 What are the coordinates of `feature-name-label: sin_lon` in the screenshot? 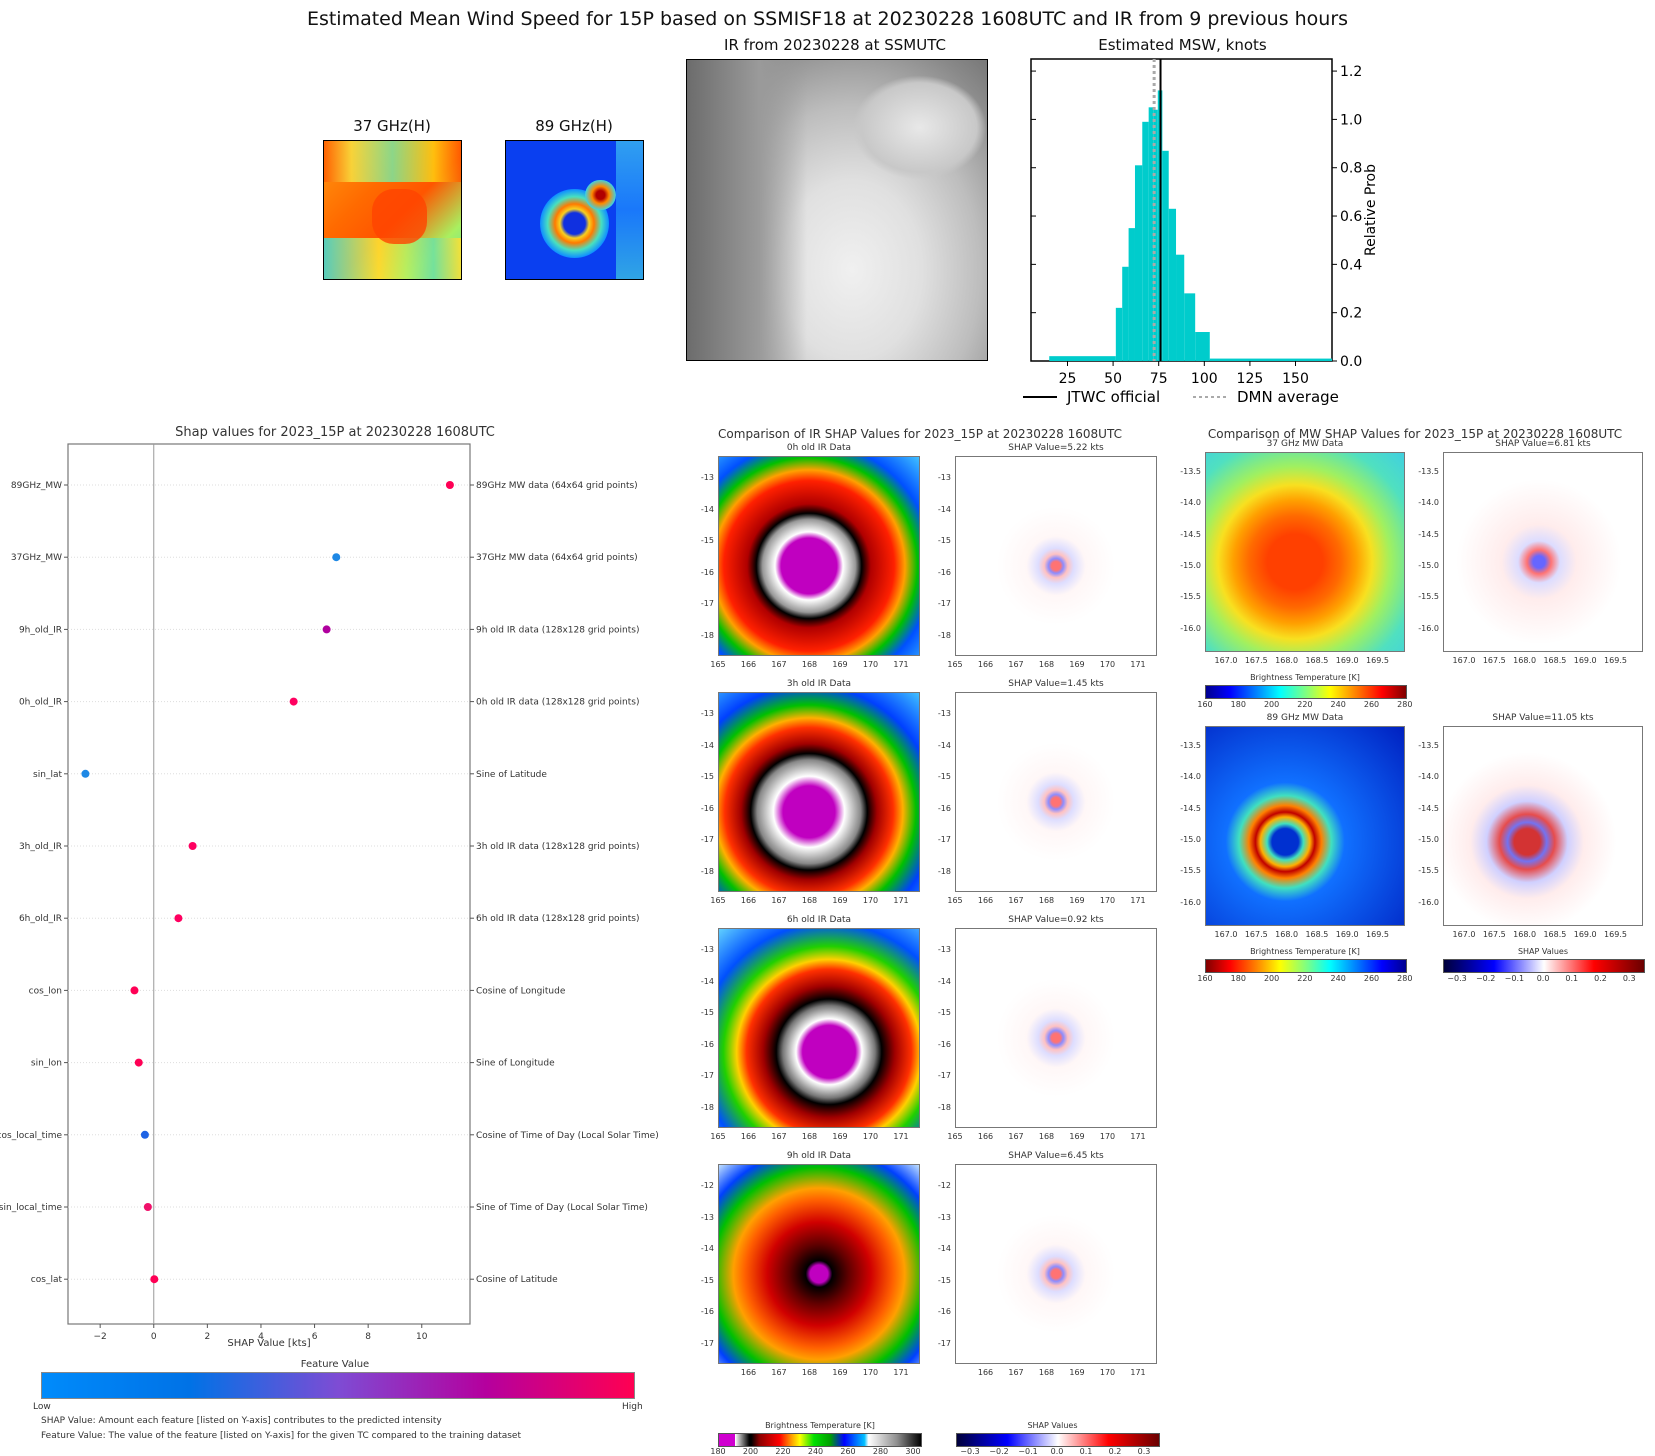 It's located at (46, 1064).